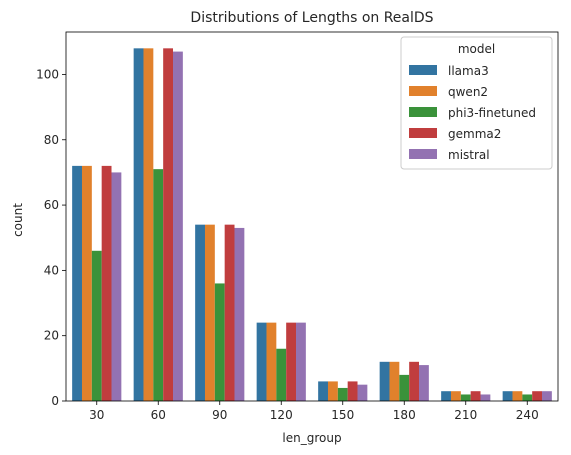 This screenshot has height=455, width=571. Describe the element at coordinates (311, 438) in the screenshot. I see `x-axis-label: len_group` at that location.